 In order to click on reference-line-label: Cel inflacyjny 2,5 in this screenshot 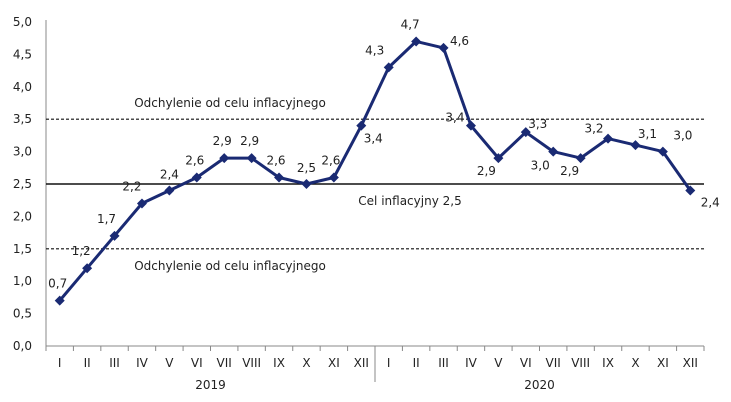, I will do `click(409, 201)`.